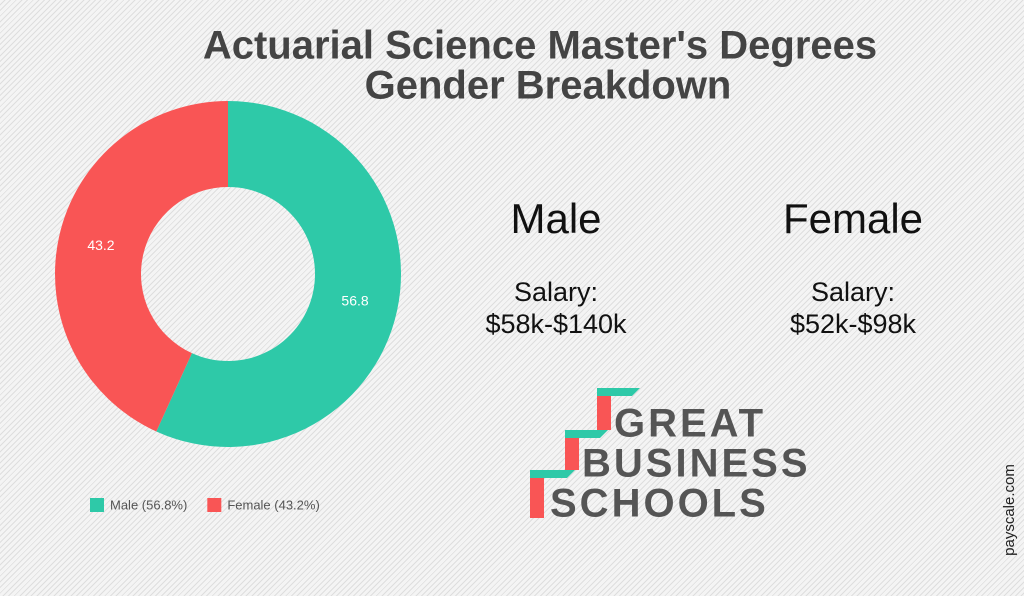 The image size is (1024, 601). I want to click on logo-text: SCHOOLS, so click(659, 504).